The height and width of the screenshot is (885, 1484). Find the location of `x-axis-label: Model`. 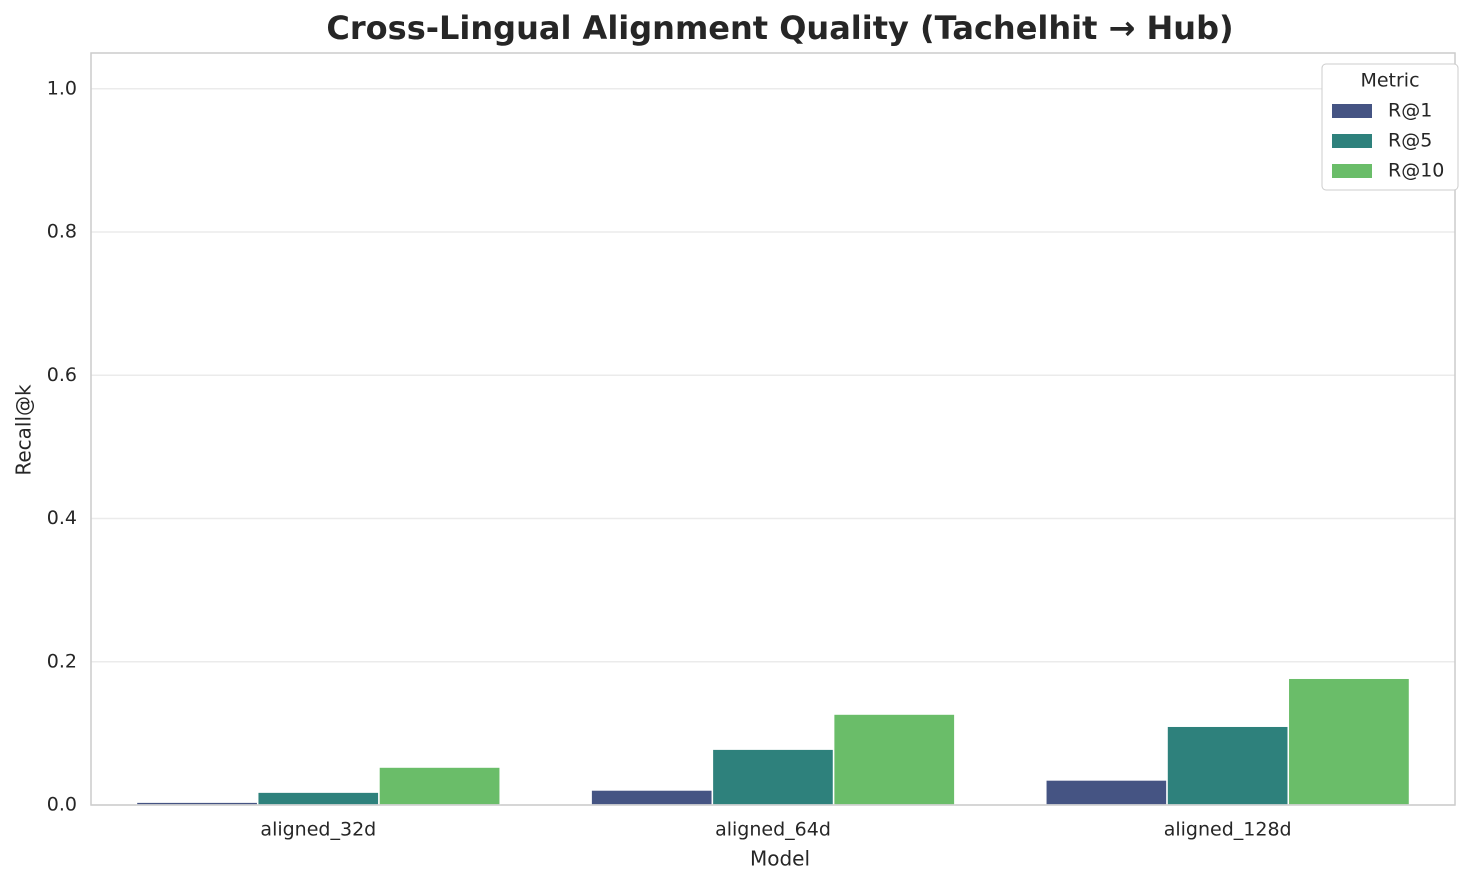

x-axis-label: Model is located at coordinates (780, 859).